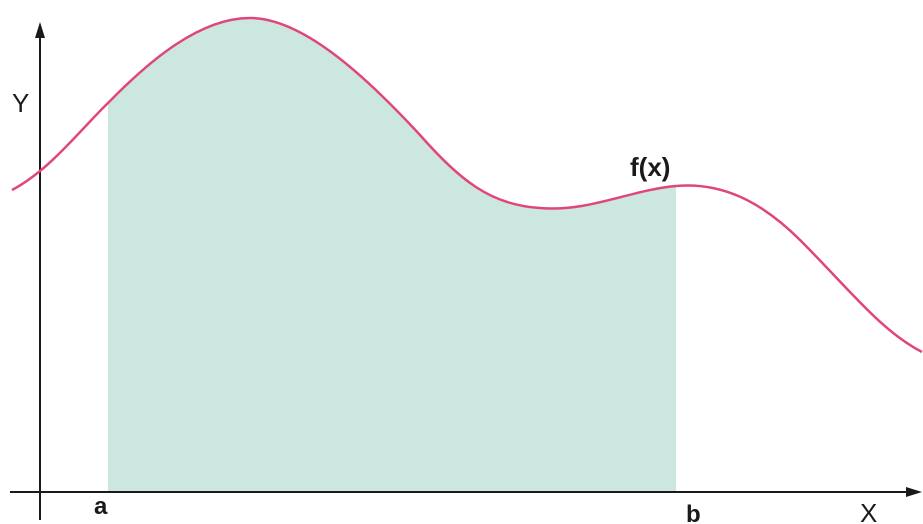 This screenshot has height=524, width=923. Describe the element at coordinates (101, 506) in the screenshot. I see `lower-bound-label: a` at that location.